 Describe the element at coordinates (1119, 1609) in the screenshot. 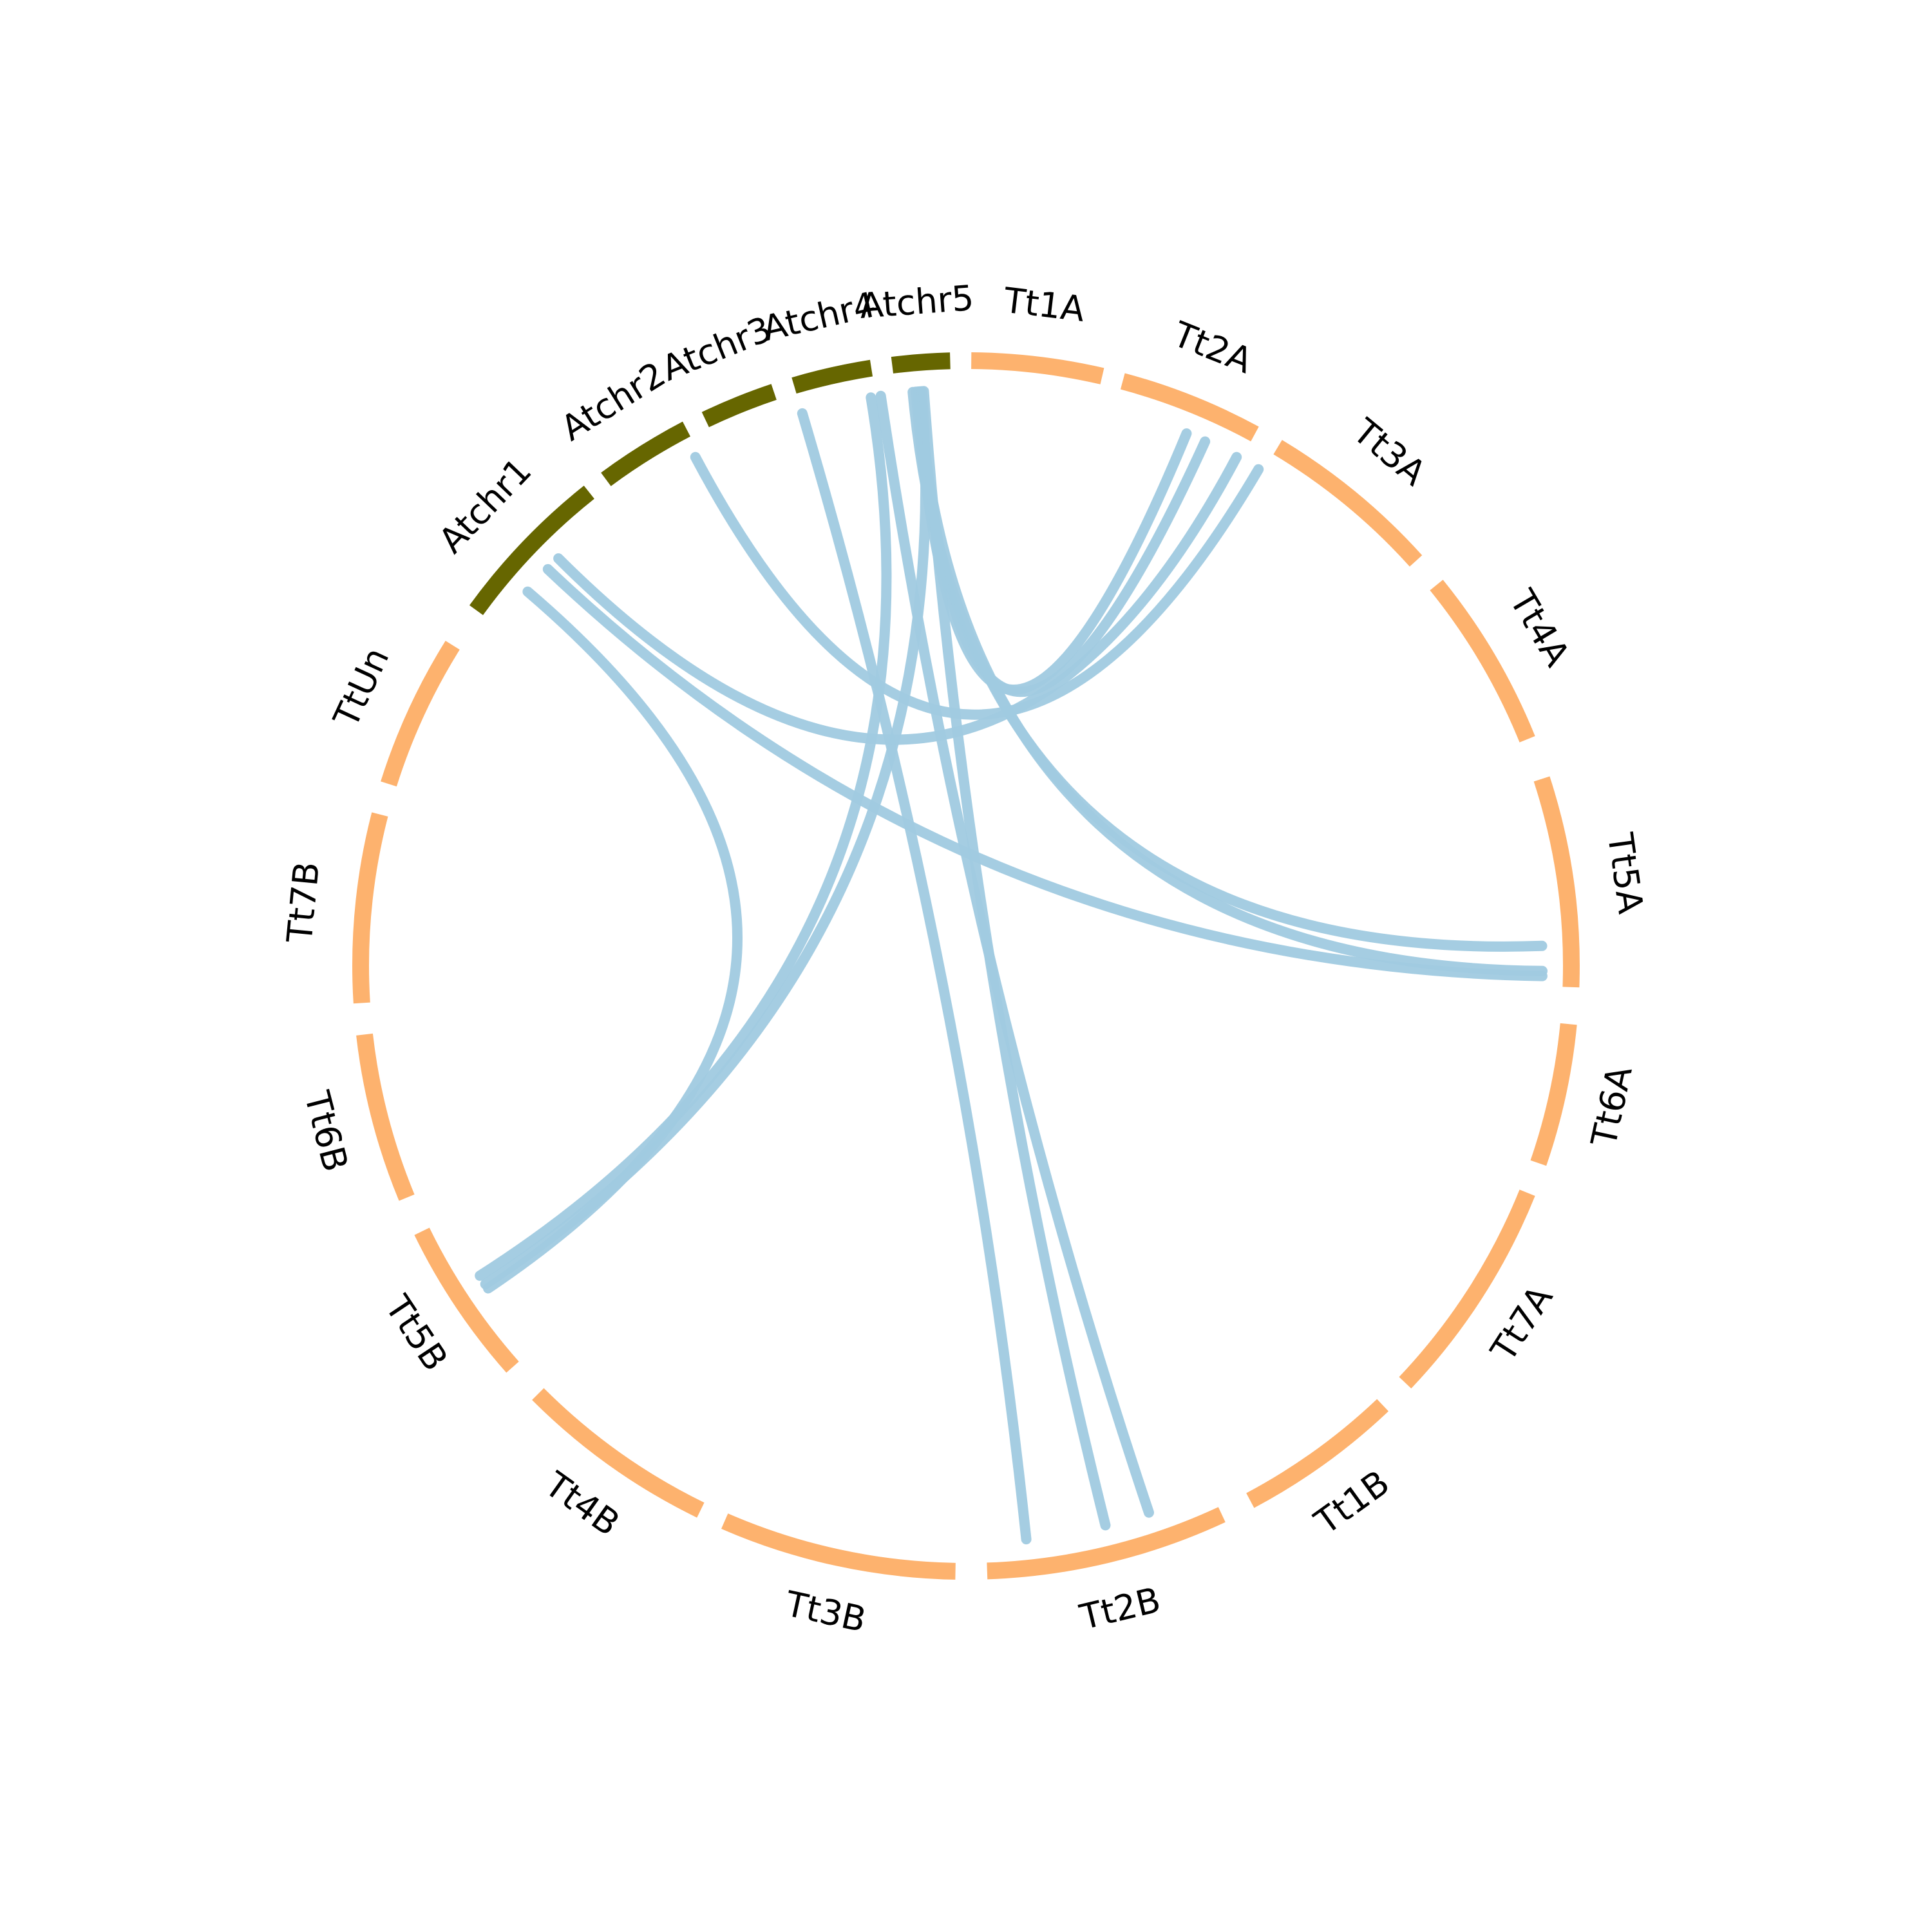

I see `label-tt2b: Tt2B` at that location.